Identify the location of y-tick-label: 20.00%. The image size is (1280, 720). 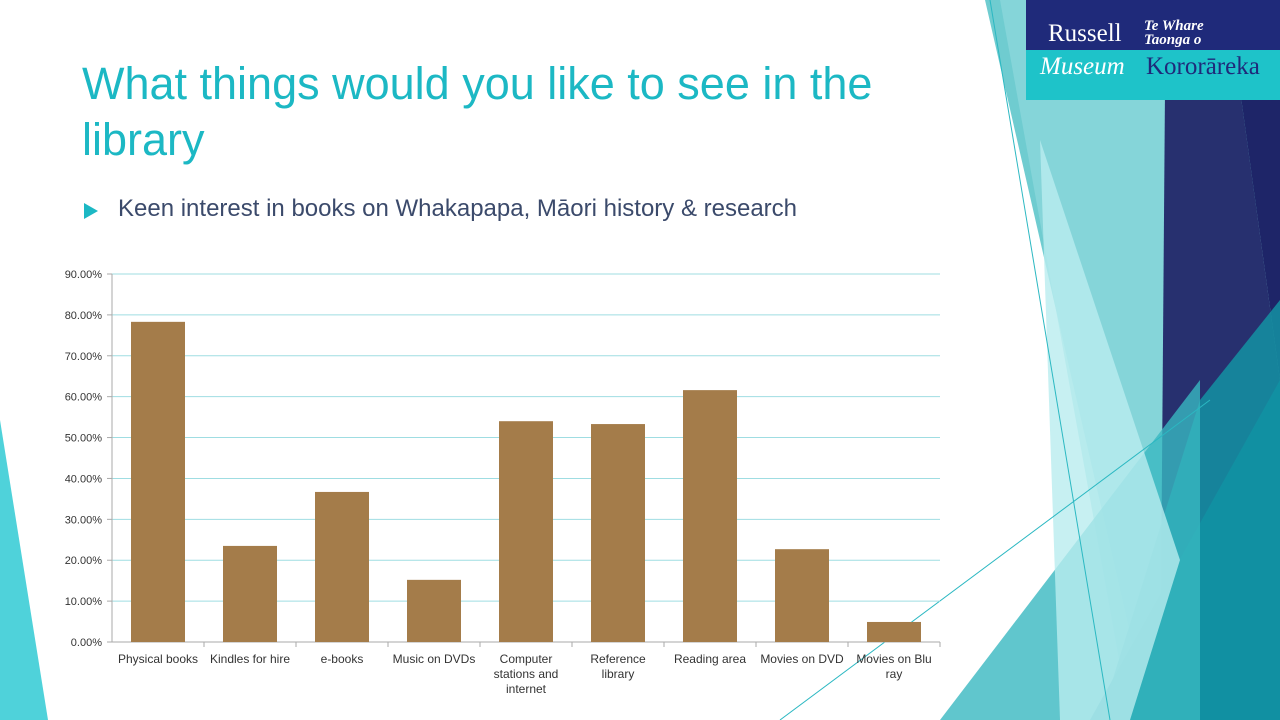
(84, 561).